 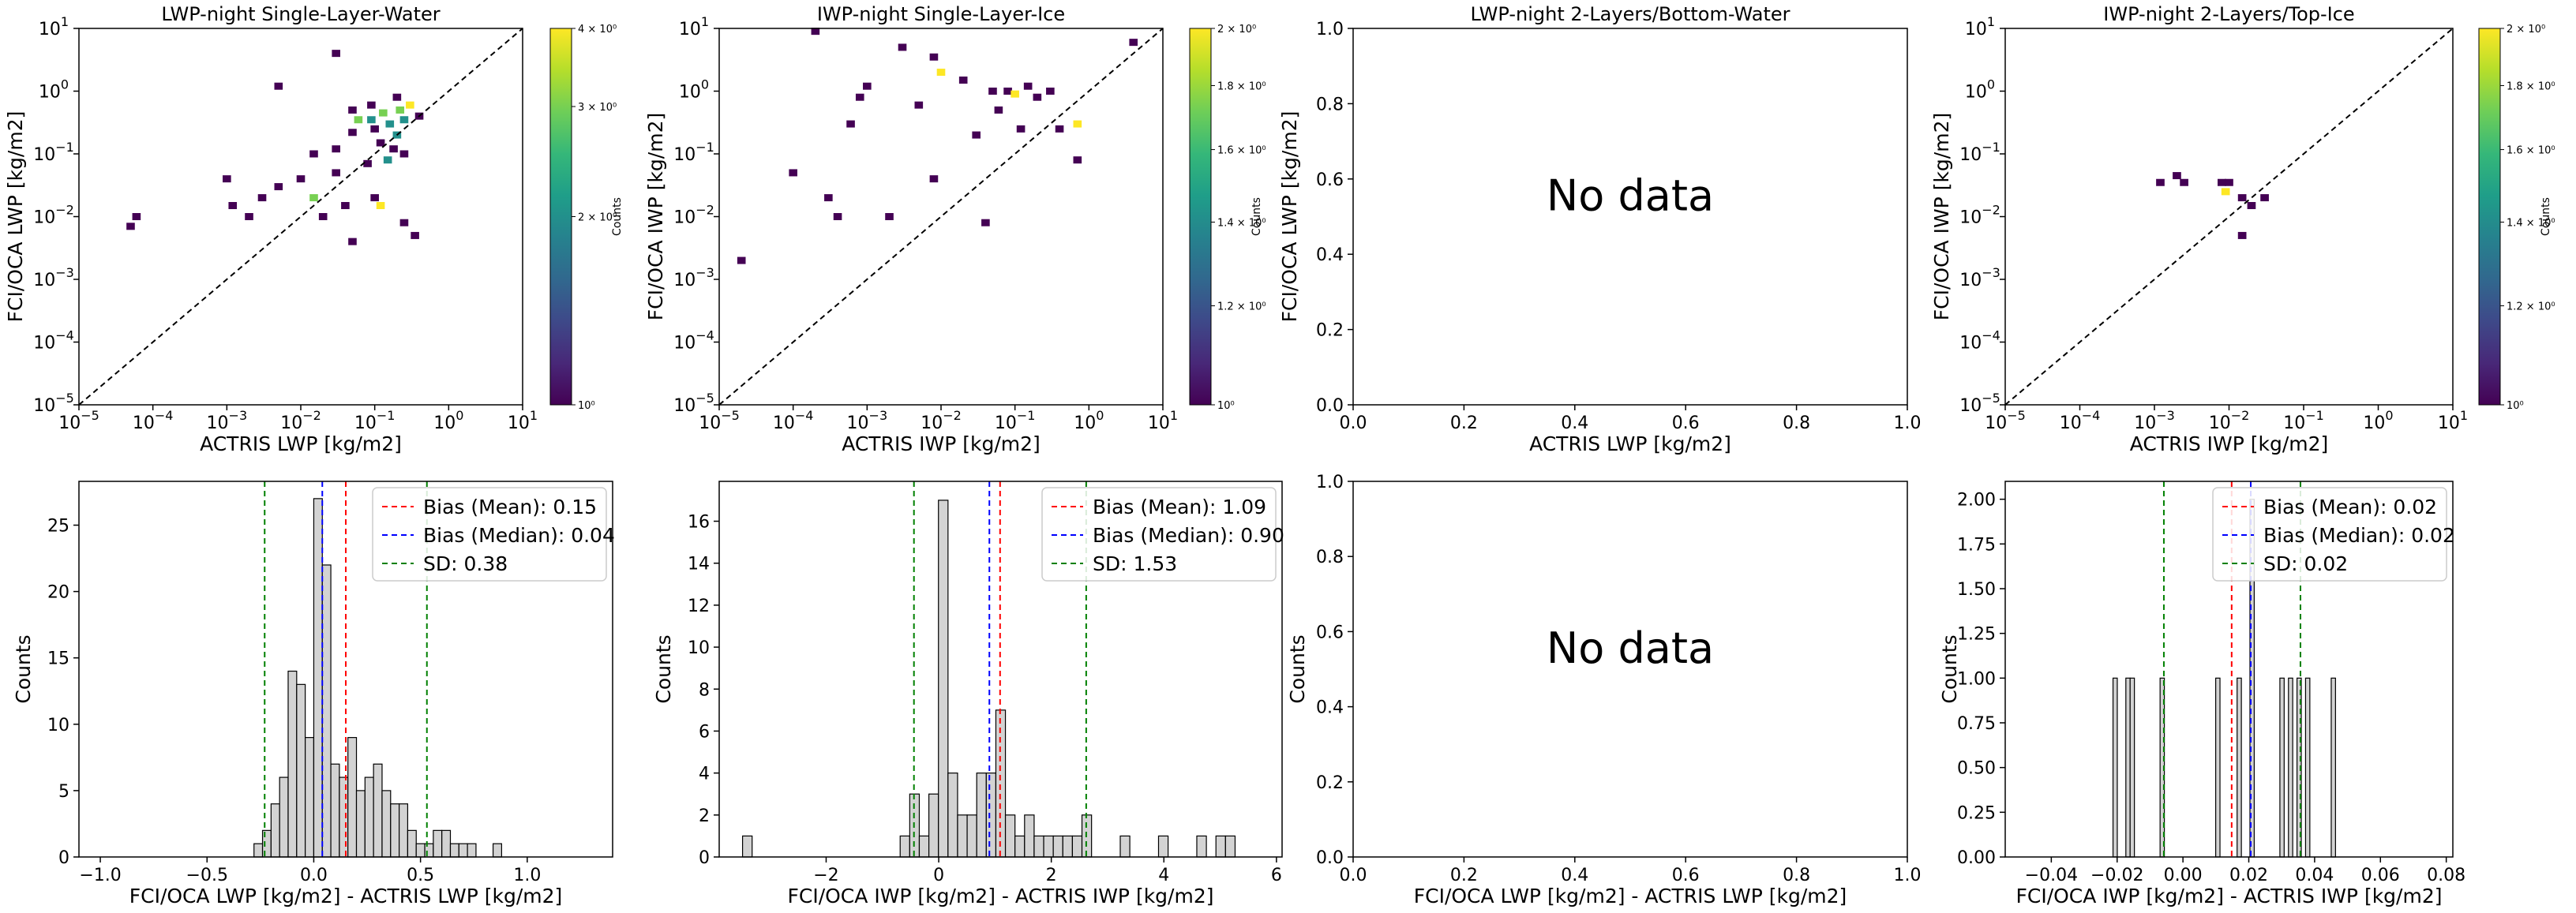 I want to click on x-axis-label: FCI/OCA LWP [kg/m2] - ACTRIS LWP [kg/m2], so click(x=346, y=896).